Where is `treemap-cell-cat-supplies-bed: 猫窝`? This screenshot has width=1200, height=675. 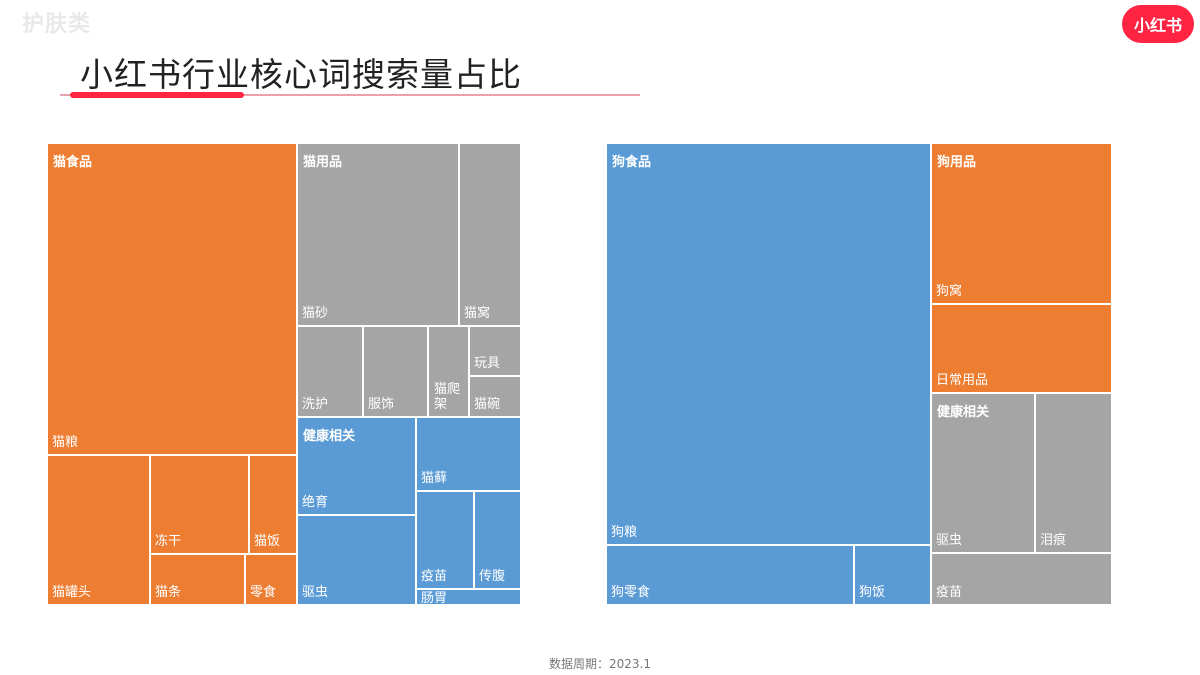
treemap-cell-cat-supplies-bed: 猫窝 is located at coordinates (491, 235).